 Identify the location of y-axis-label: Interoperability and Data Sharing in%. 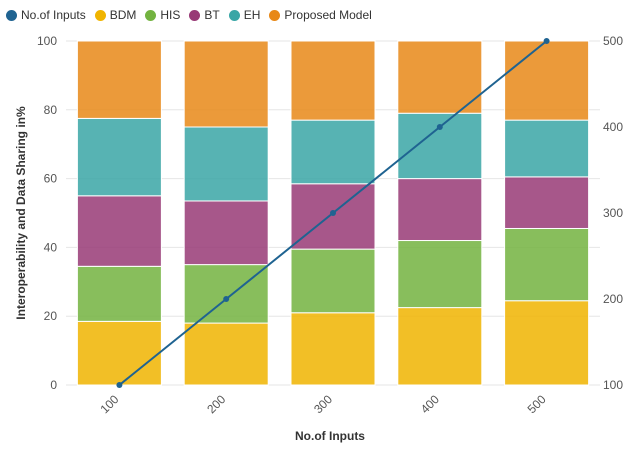
(21, 213).